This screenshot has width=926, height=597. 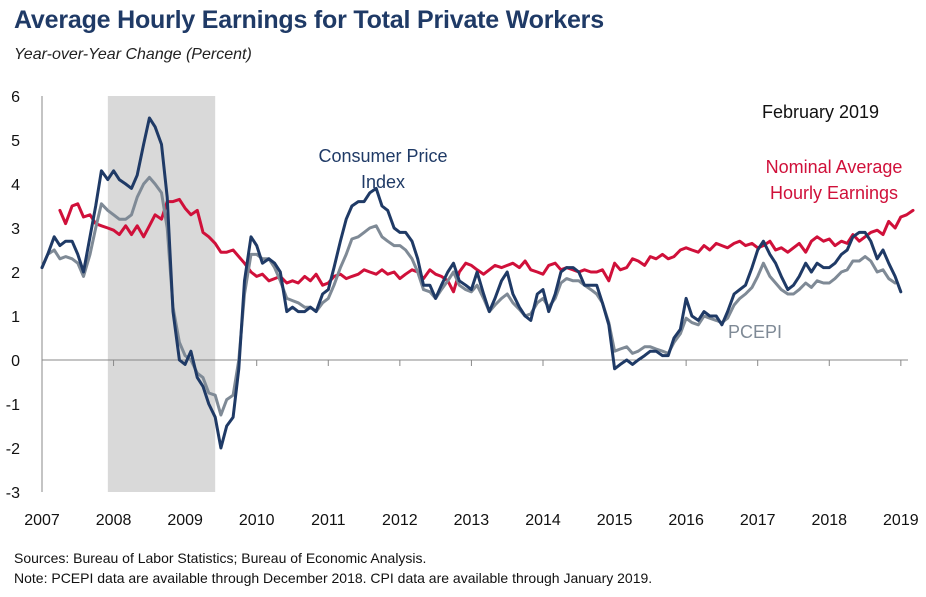 I want to click on date-label: February 2019, so click(x=820, y=112).